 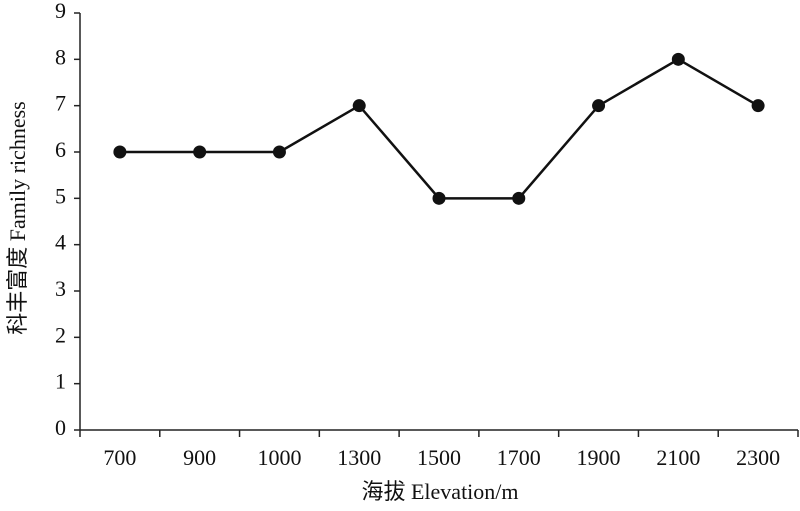 What do you see at coordinates (279, 457) in the screenshot?
I see `x-tick-label: 1000` at bounding box center [279, 457].